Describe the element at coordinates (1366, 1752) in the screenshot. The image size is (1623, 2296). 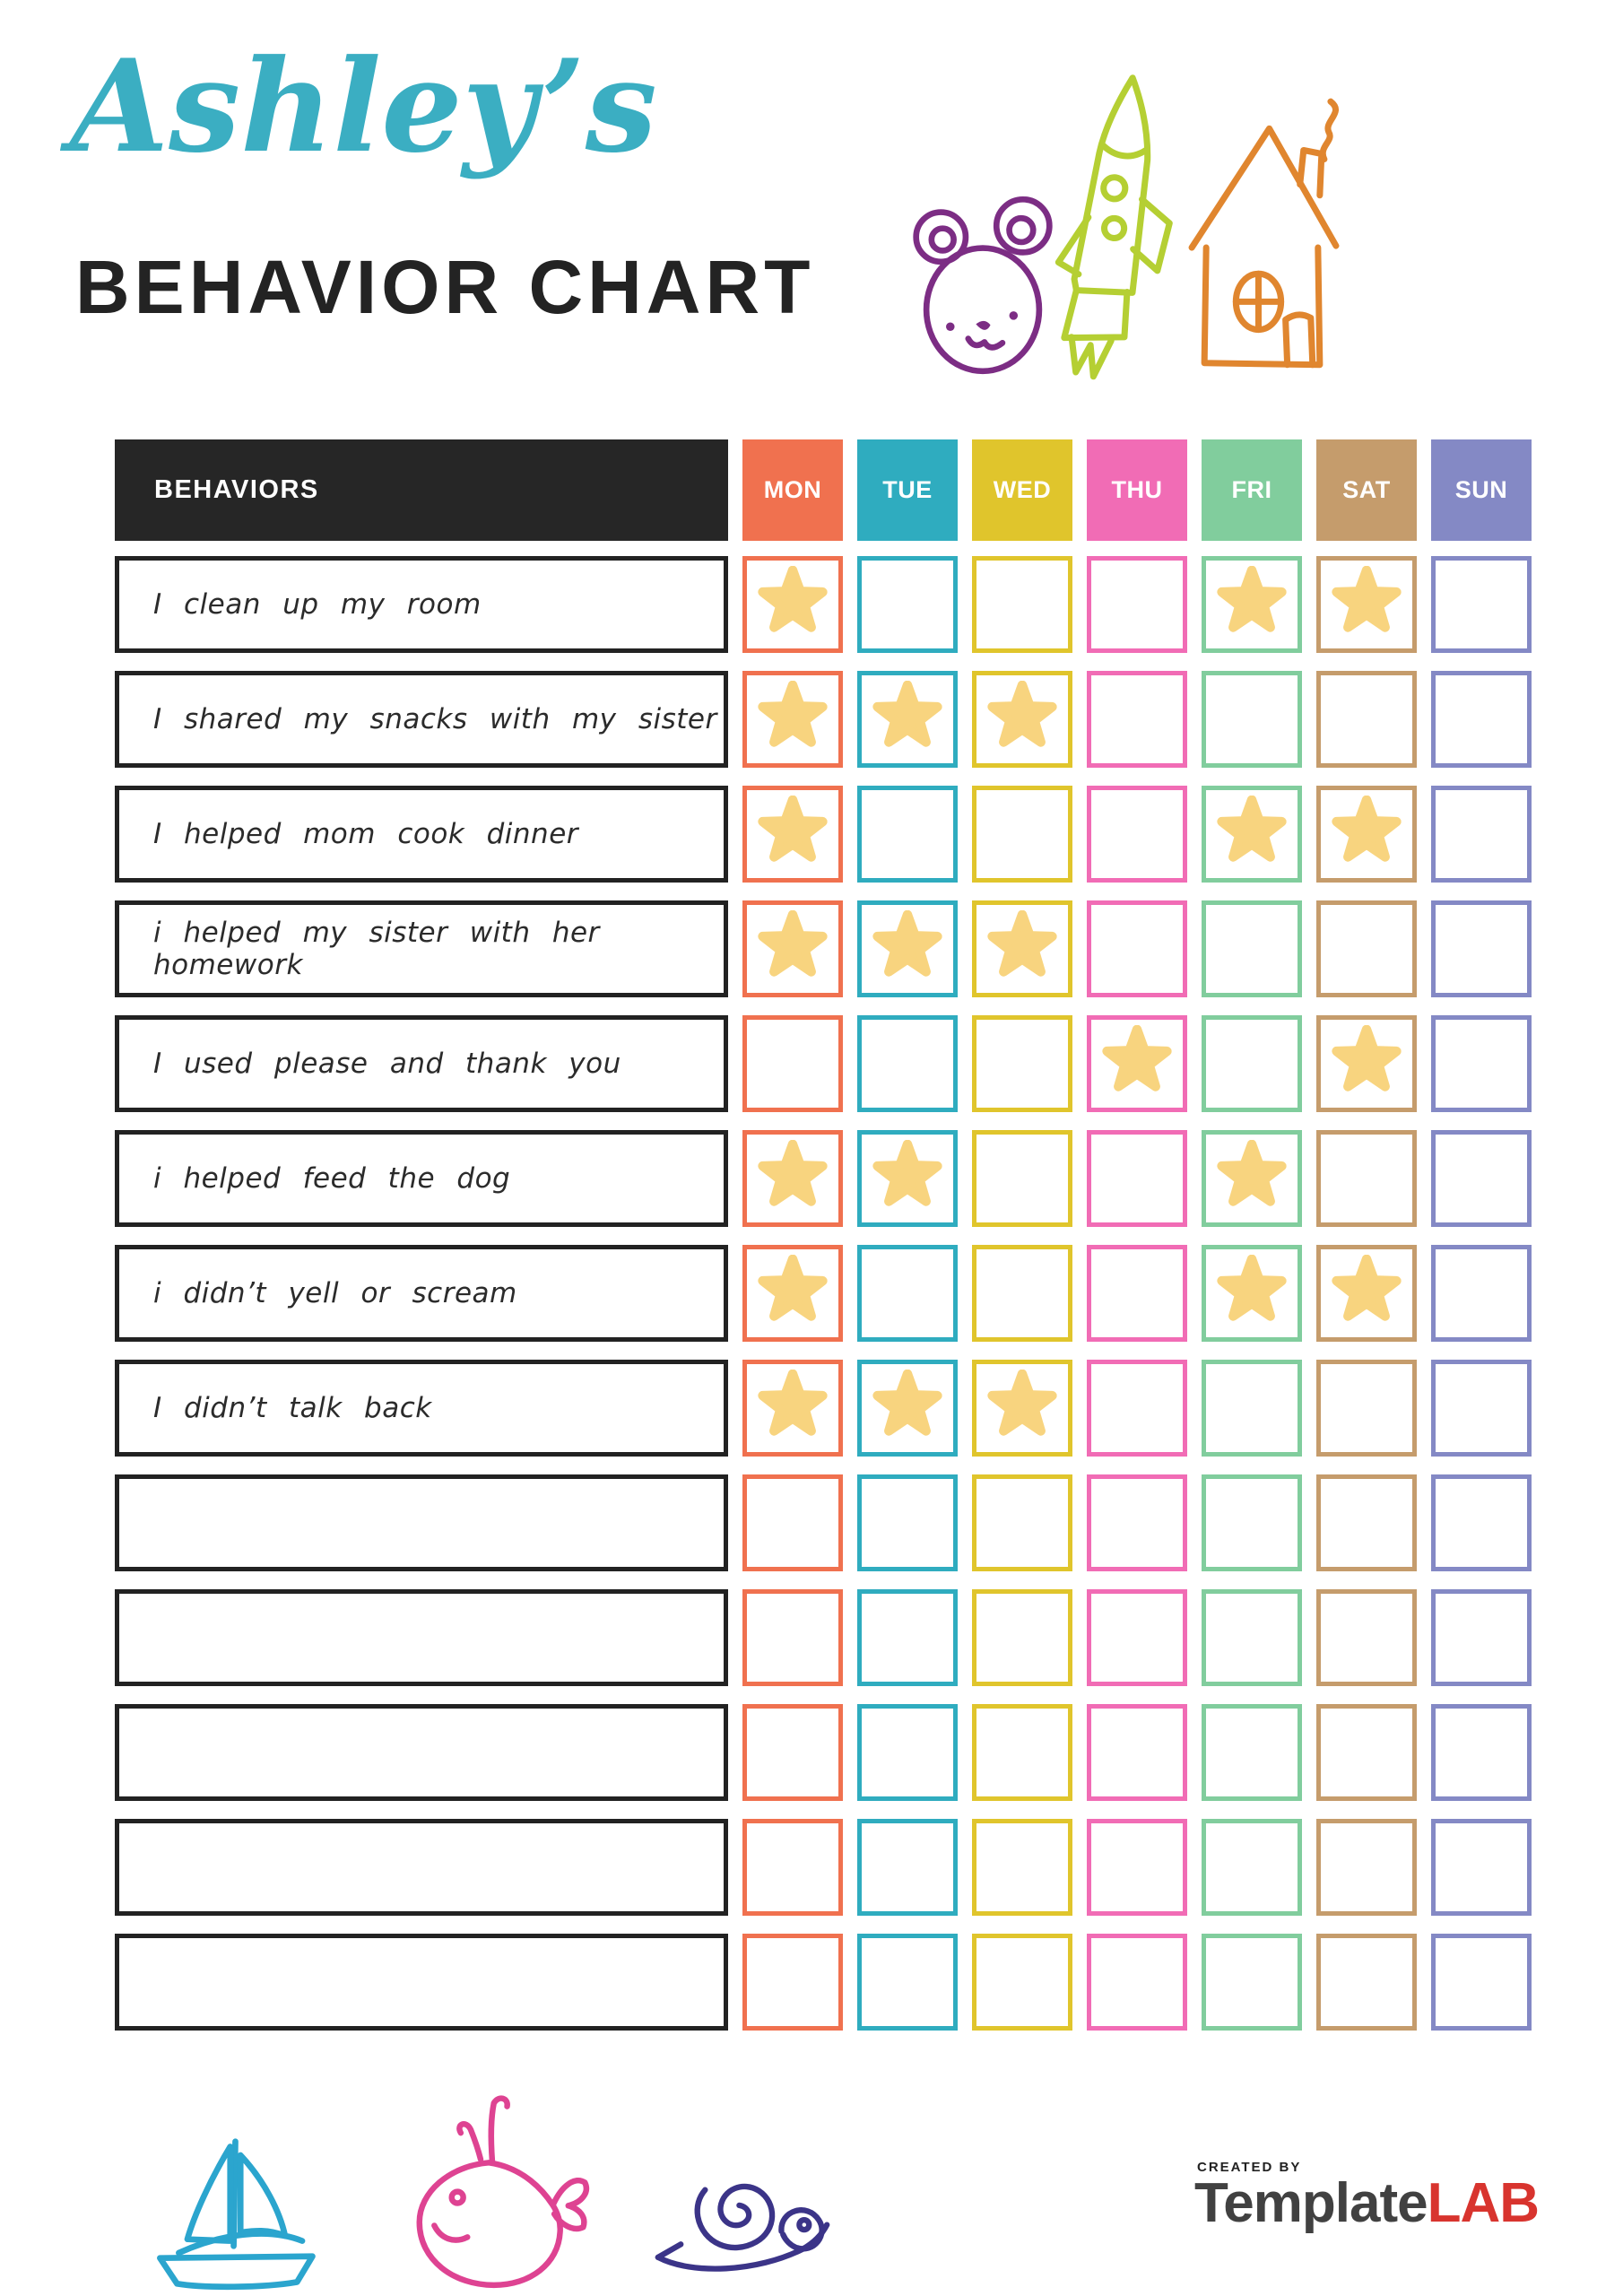
I see `cell-r11-sat` at that location.